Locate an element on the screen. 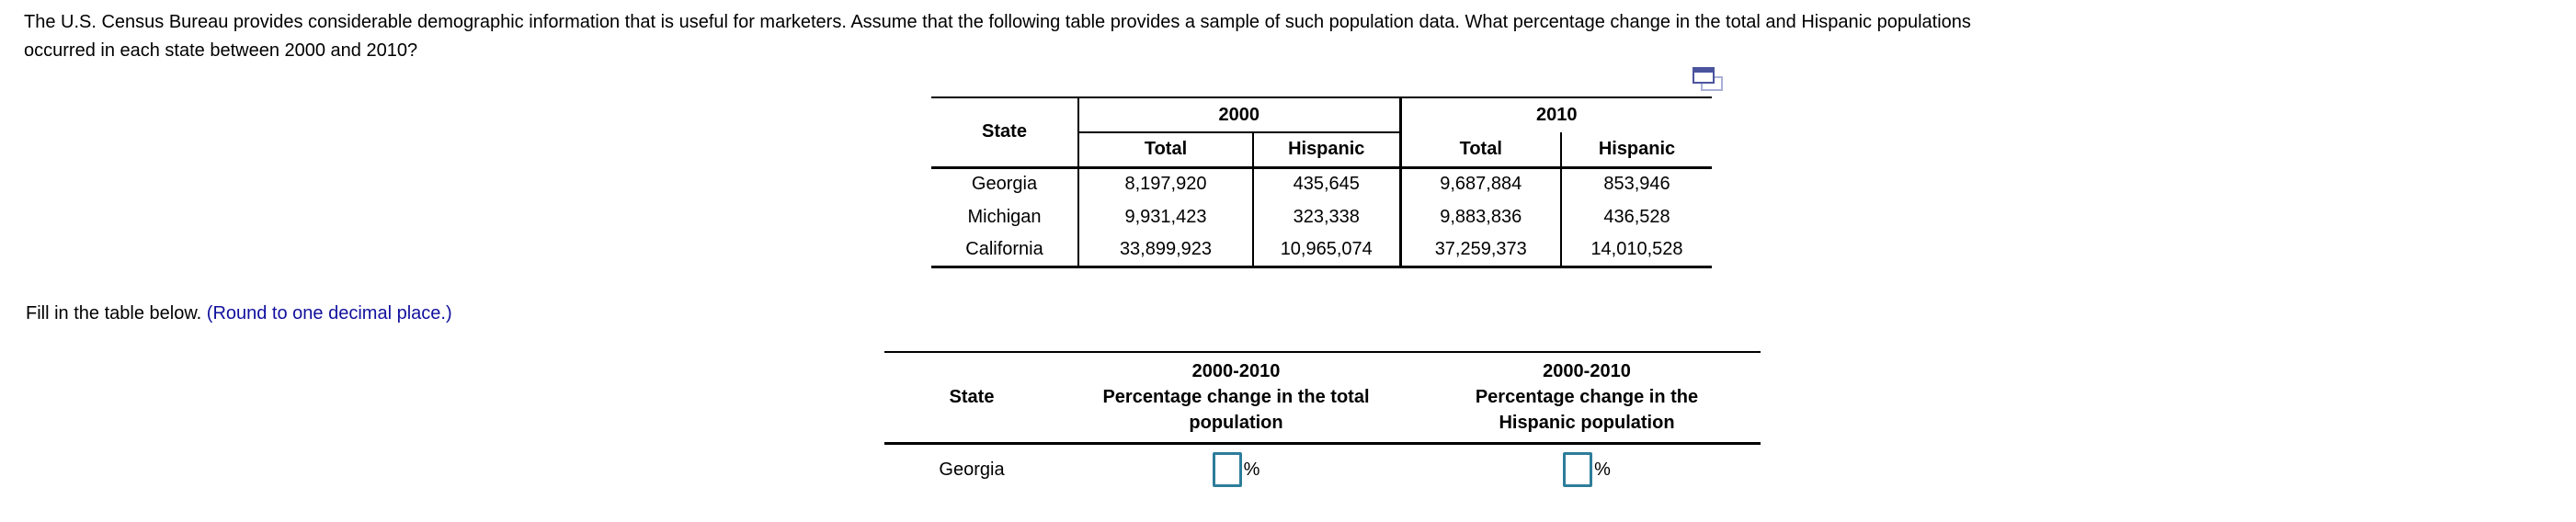  hispanic-2000-cell: 323,338 is located at coordinates (1327, 216).